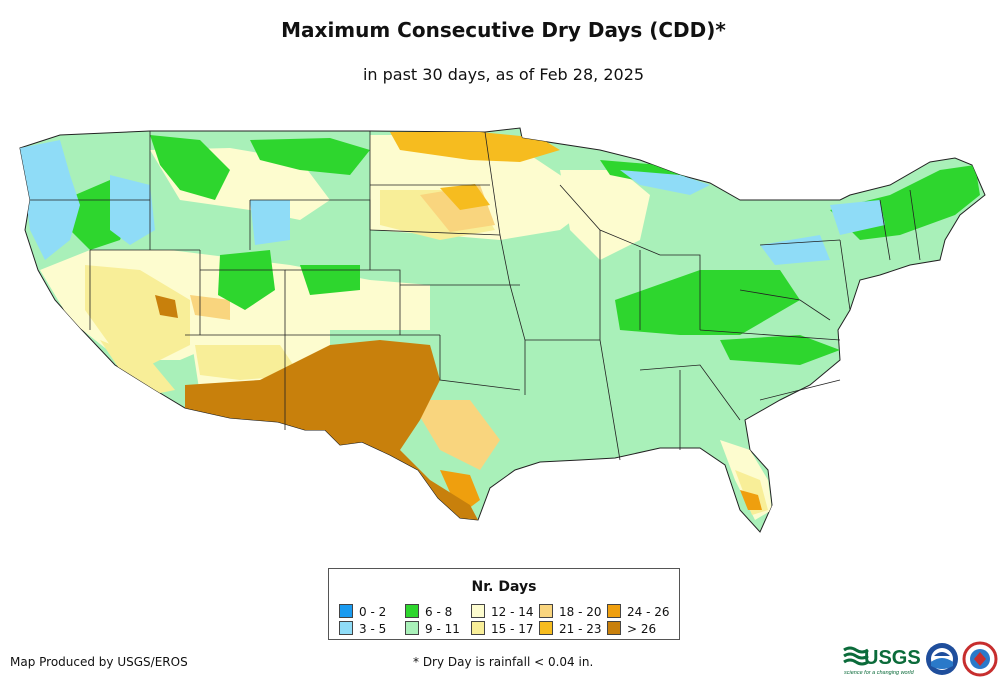 This screenshot has height=691, width=1007. I want to click on zone-15-17-west, so click(137, 315).